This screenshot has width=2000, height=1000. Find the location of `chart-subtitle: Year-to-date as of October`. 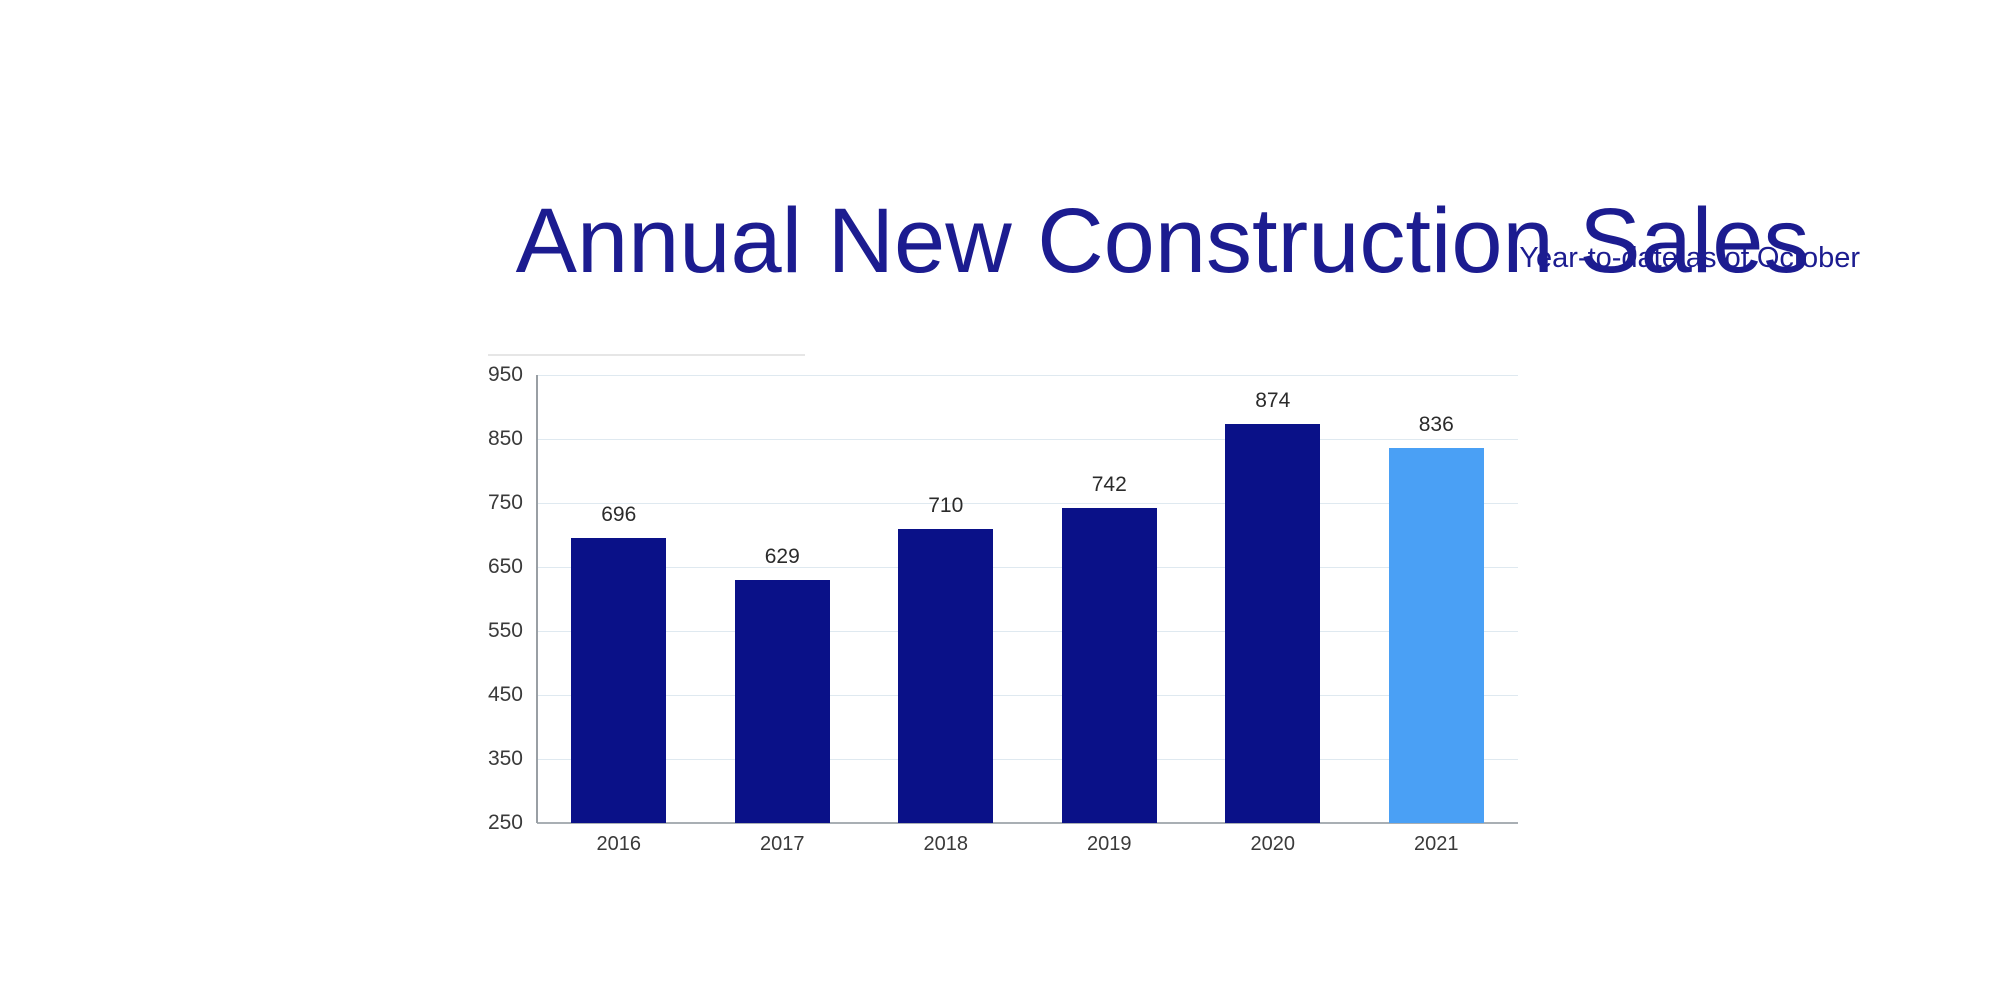

chart-subtitle: Year-to-date as of October is located at coordinates (1689, 258).